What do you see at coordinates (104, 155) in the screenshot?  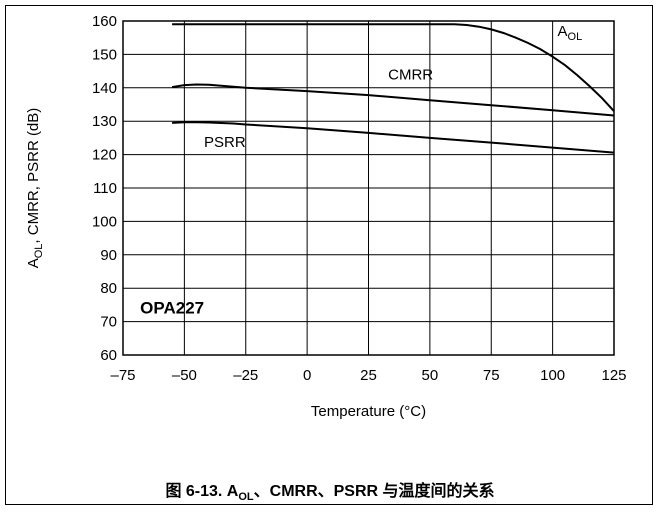 I see `y-tick-label: 120` at bounding box center [104, 155].